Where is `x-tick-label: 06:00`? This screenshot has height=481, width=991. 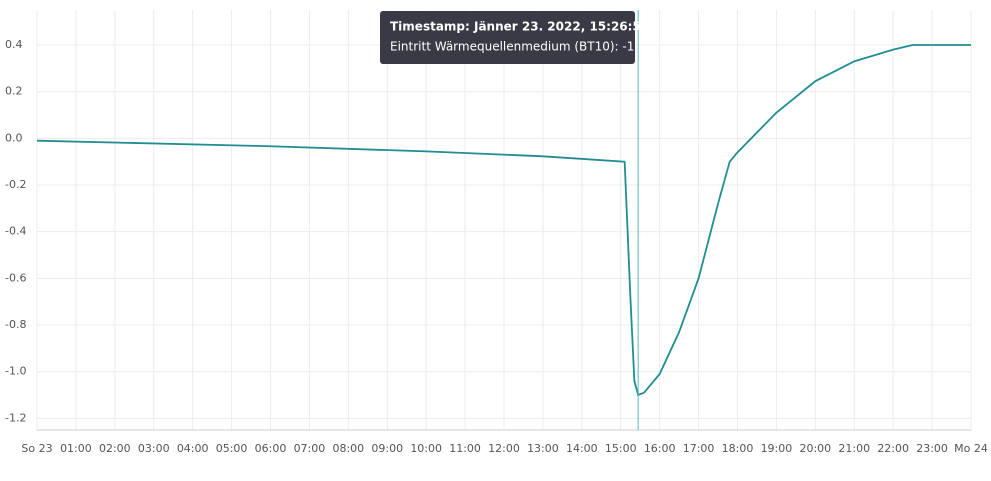
x-tick-label: 06:00 is located at coordinates (271, 448).